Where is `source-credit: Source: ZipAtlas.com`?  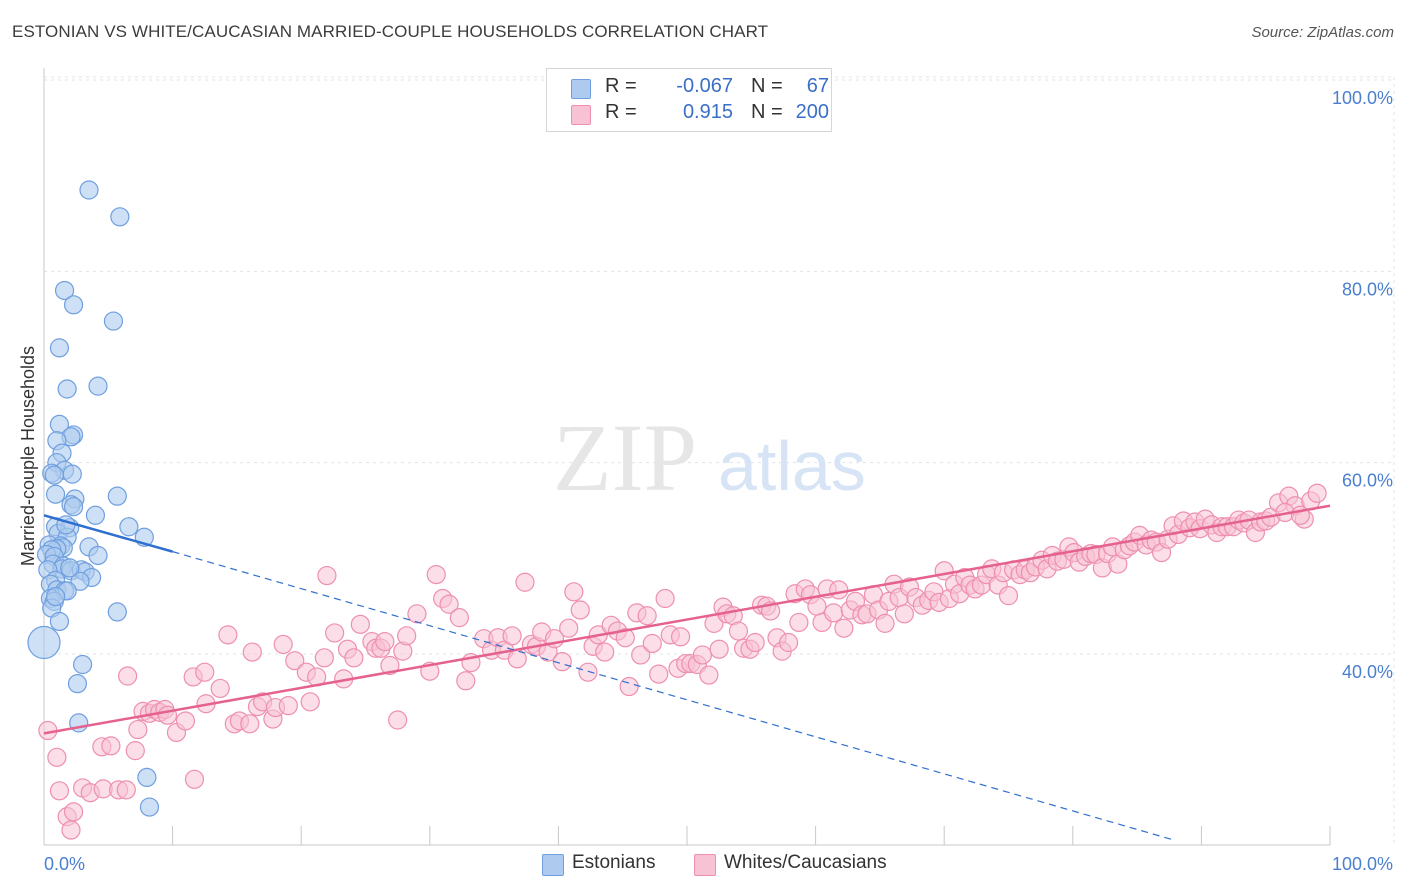
source-credit: Source: ZipAtlas.com is located at coordinates (1322, 32).